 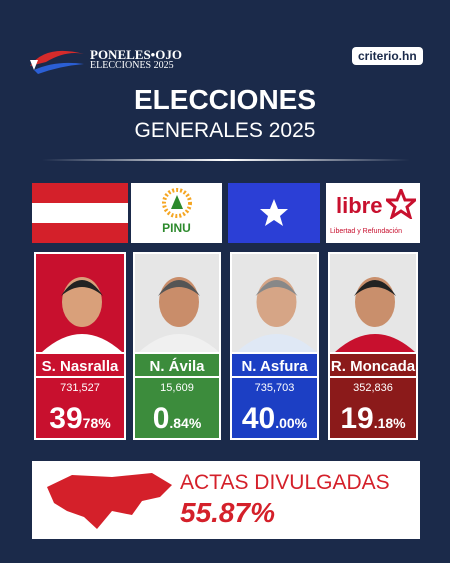 What do you see at coordinates (227, 512) in the screenshot?
I see `footer-value: 55.87%` at bounding box center [227, 512].